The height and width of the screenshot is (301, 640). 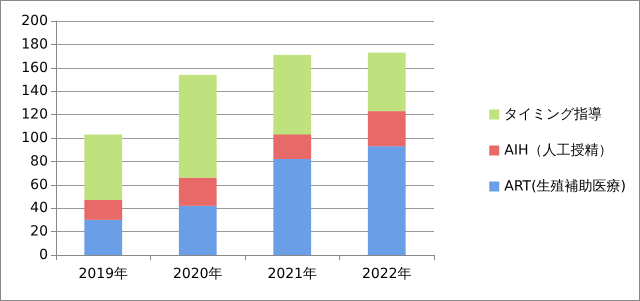 I want to click on y-tick-label: 160, so click(x=34, y=68).